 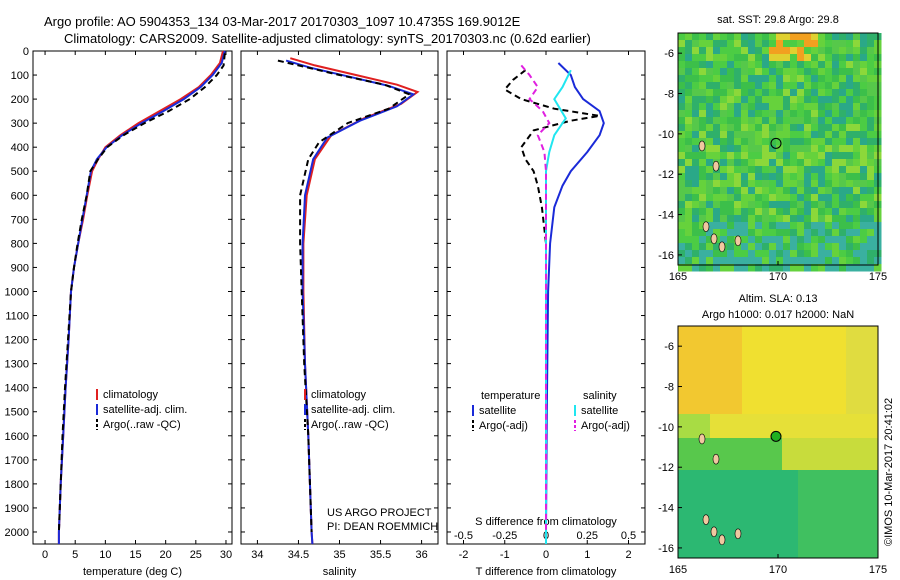 What do you see at coordinates (716, 166) in the screenshot?
I see `island-shape` at bounding box center [716, 166].